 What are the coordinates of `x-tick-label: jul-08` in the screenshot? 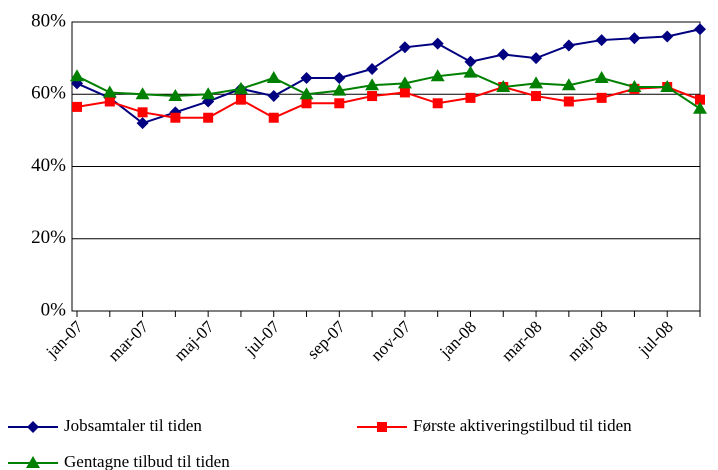 It's located at (655, 338).